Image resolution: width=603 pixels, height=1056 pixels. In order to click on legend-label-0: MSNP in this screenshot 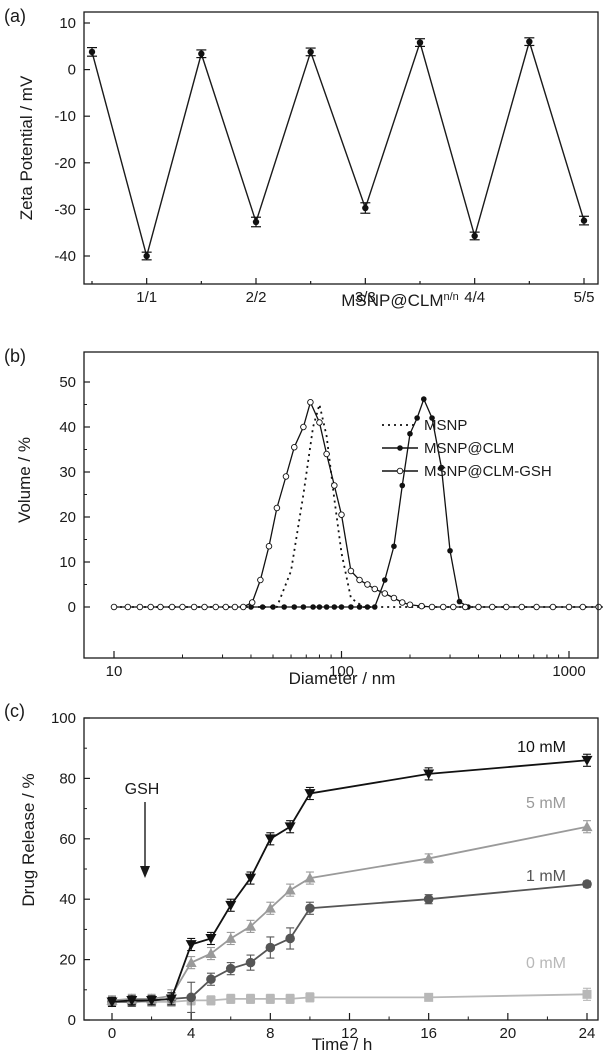, I will do `click(445, 425)`.